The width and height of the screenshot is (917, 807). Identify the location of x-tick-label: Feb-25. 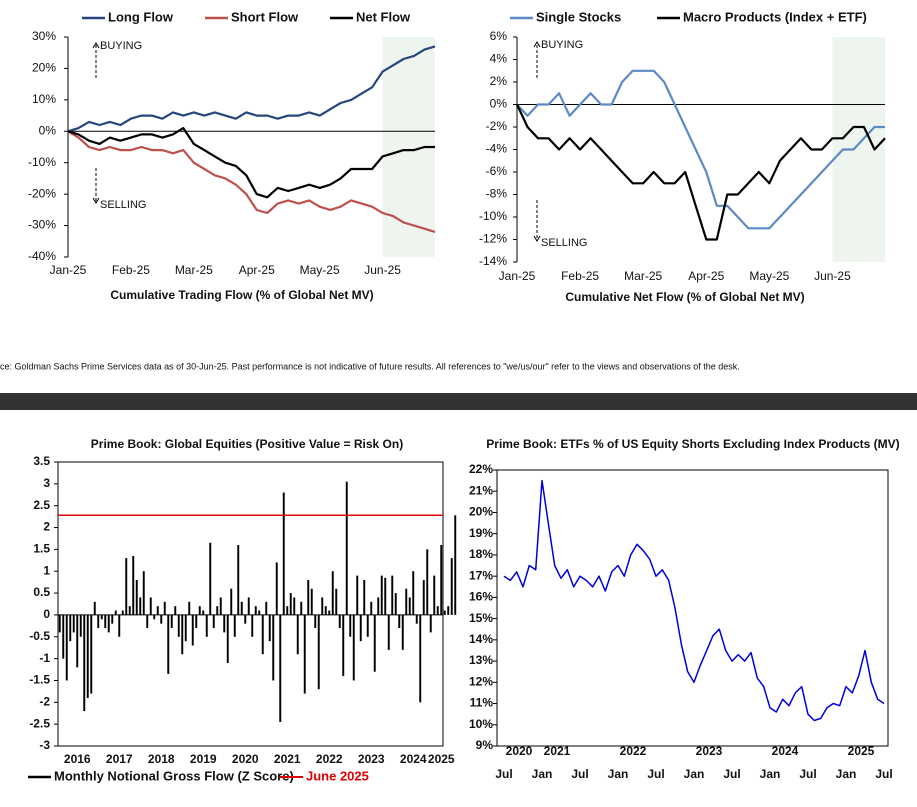
(131, 270).